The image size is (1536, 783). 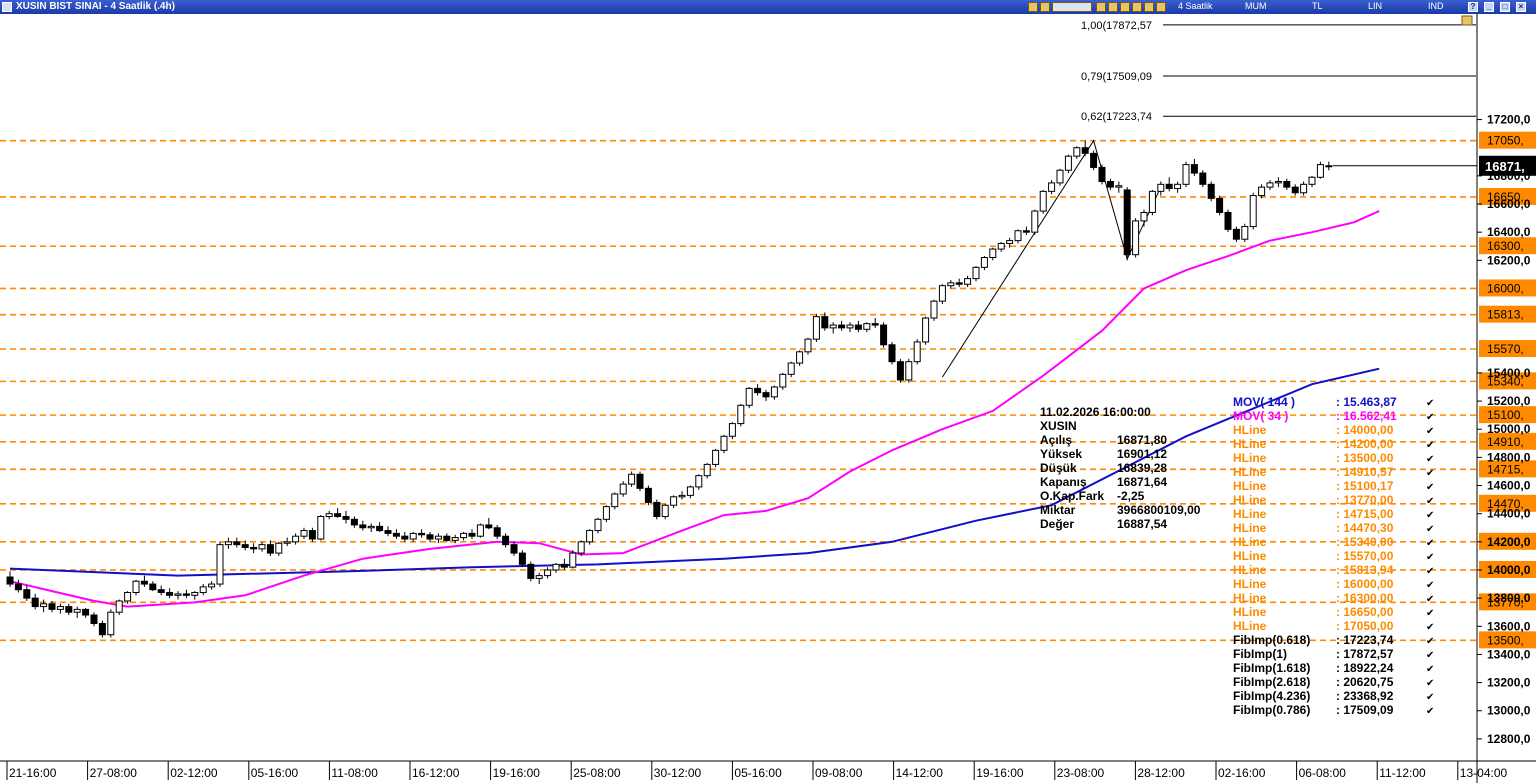 I want to click on toolbar-field, so click(x=1072, y=7).